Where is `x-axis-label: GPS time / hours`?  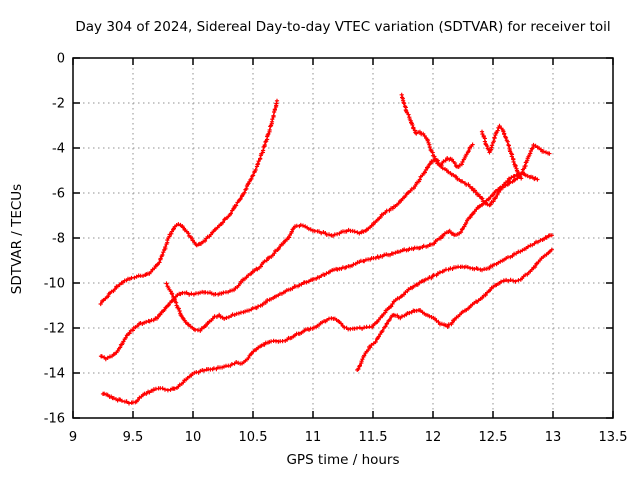
x-axis-label: GPS time / hours is located at coordinates (343, 460).